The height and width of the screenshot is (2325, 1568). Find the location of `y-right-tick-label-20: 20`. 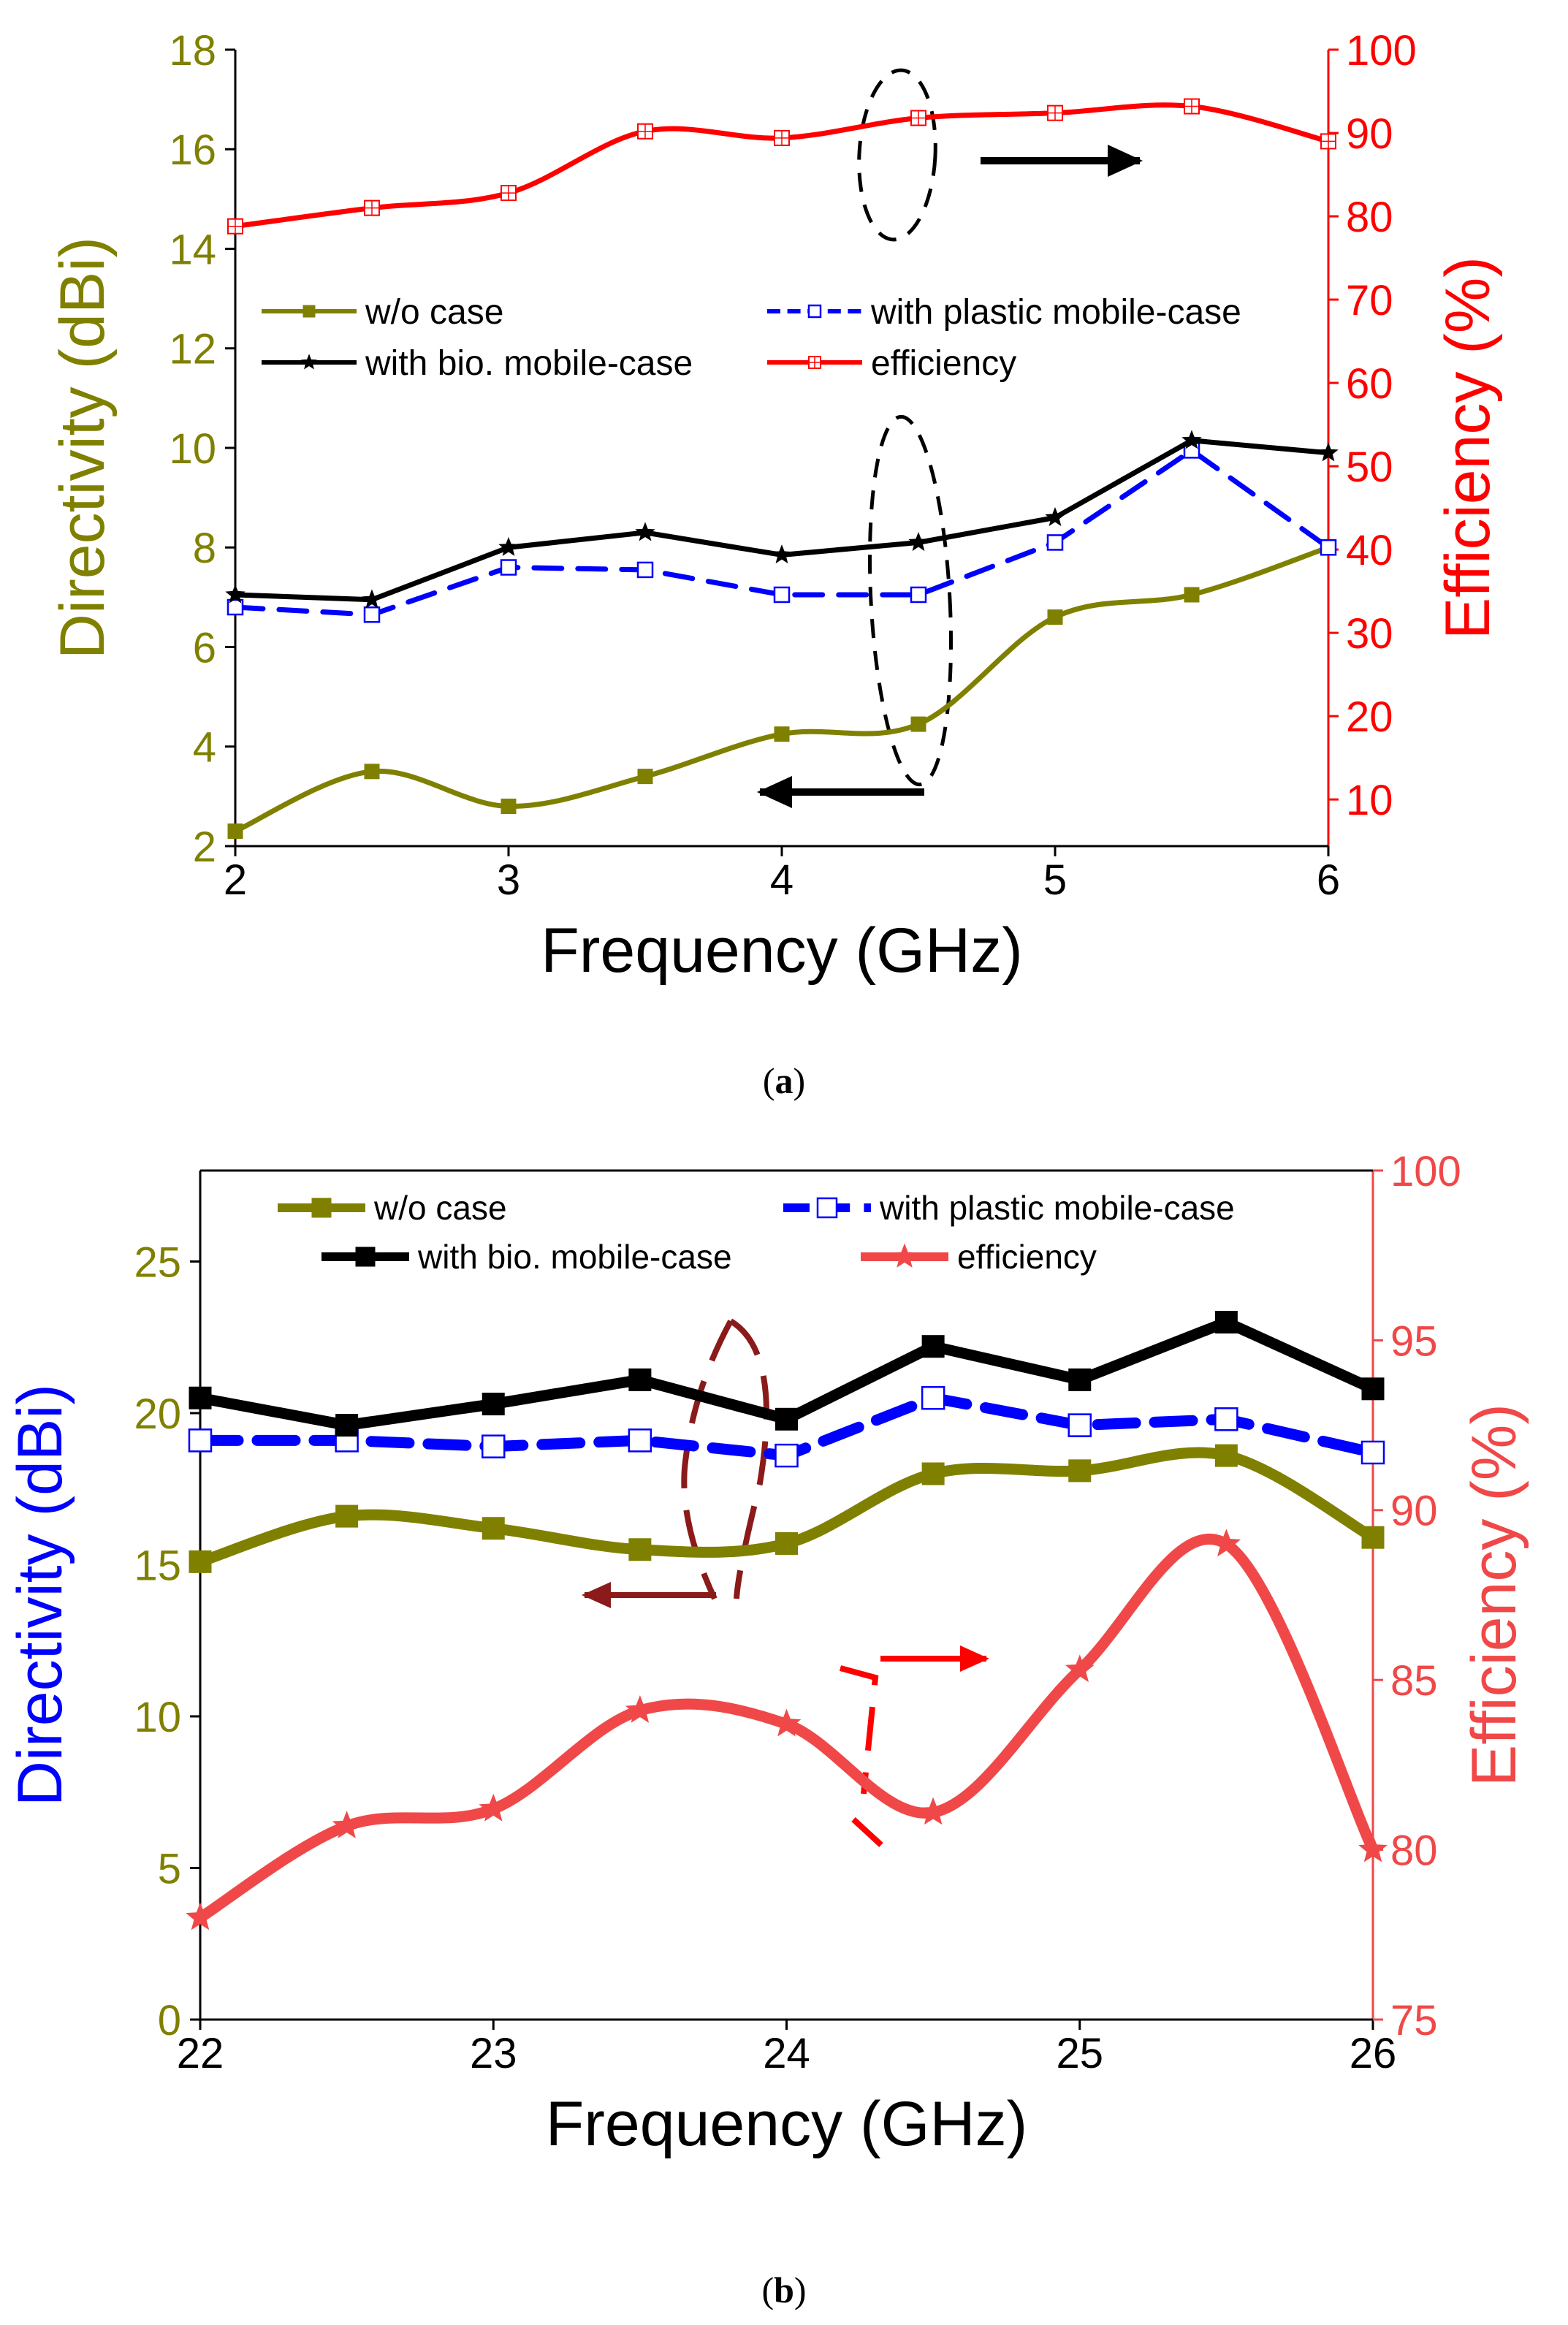

y-right-tick-label-20: 20 is located at coordinates (1369, 717).